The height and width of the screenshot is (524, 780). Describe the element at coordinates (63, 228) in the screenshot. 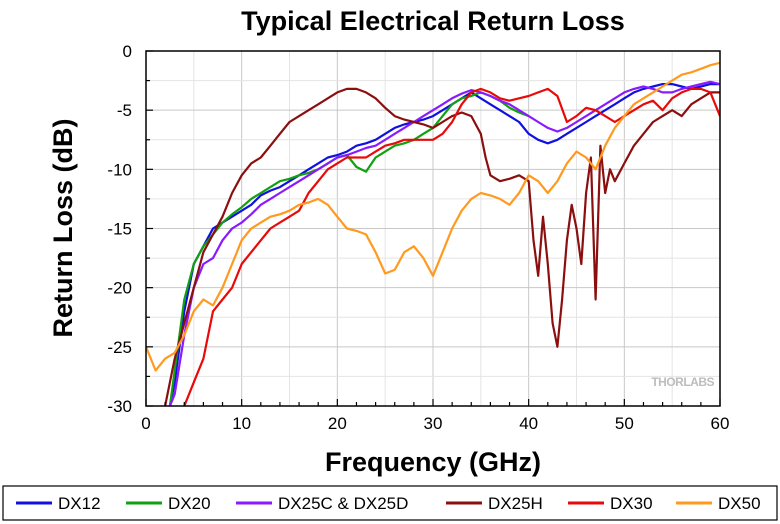

I see `y-axis-label: Return Loss (dB)` at that location.